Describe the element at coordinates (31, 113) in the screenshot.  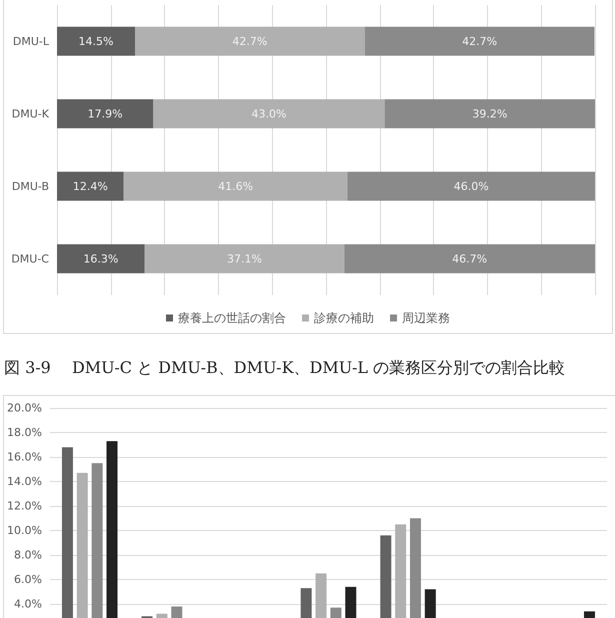
I see `y-tick-label: DMU-K` at that location.